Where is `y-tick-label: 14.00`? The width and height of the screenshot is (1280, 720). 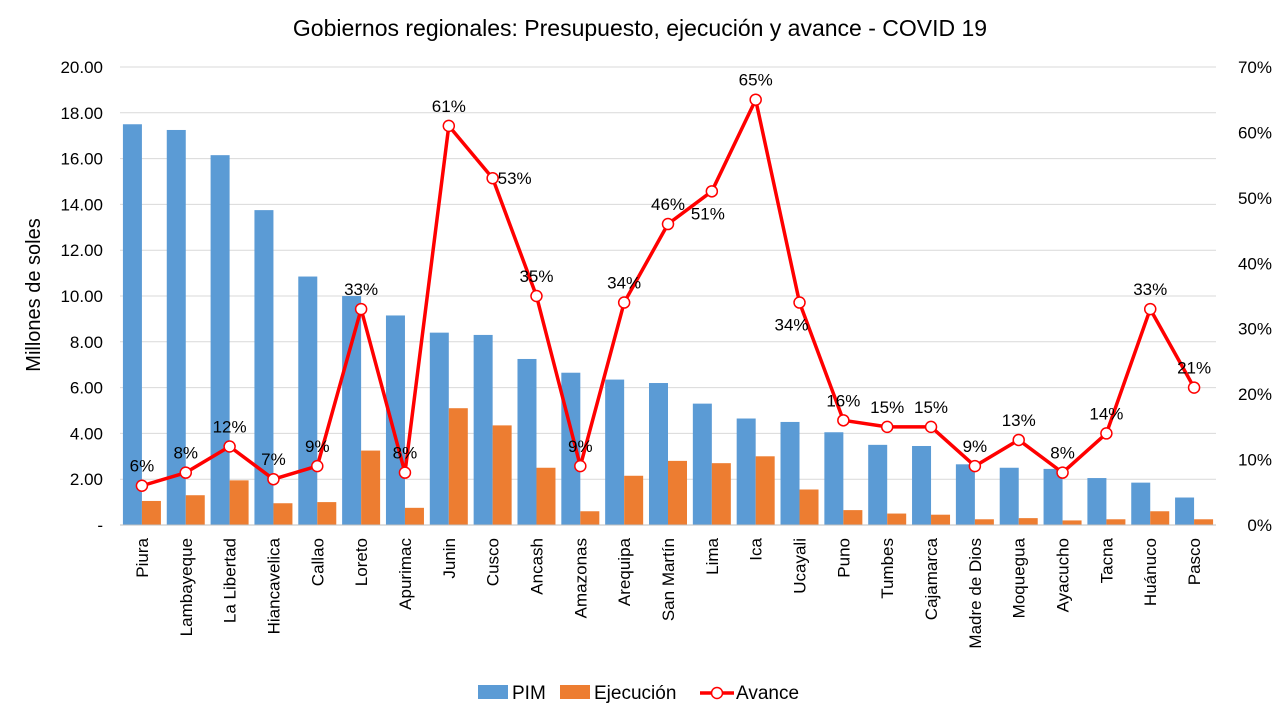
y-tick-label: 14.00 is located at coordinates (81, 204).